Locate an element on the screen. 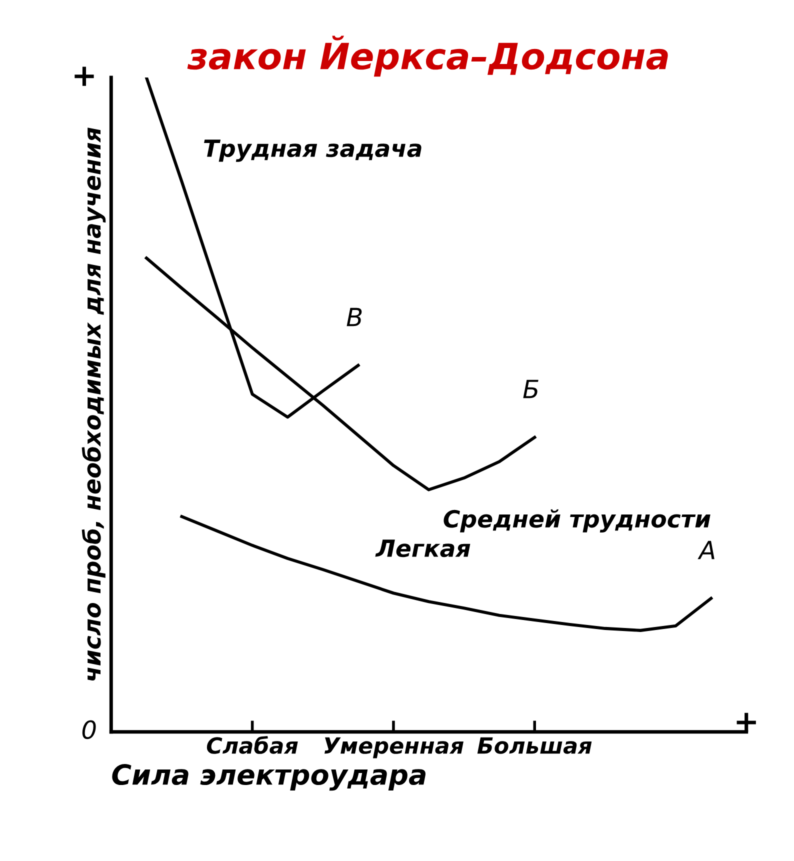 Image resolution: width=794 pixels, height=861 pixels. chart-title: закон Йеркса–Додсона is located at coordinates (427, 56).